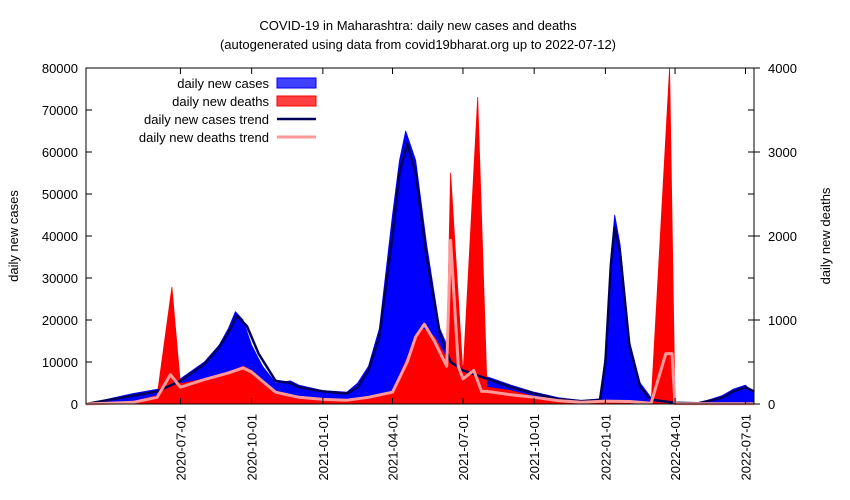 This screenshot has width=850, height=500. I want to click on y-tick-label: 0, so click(74, 404).